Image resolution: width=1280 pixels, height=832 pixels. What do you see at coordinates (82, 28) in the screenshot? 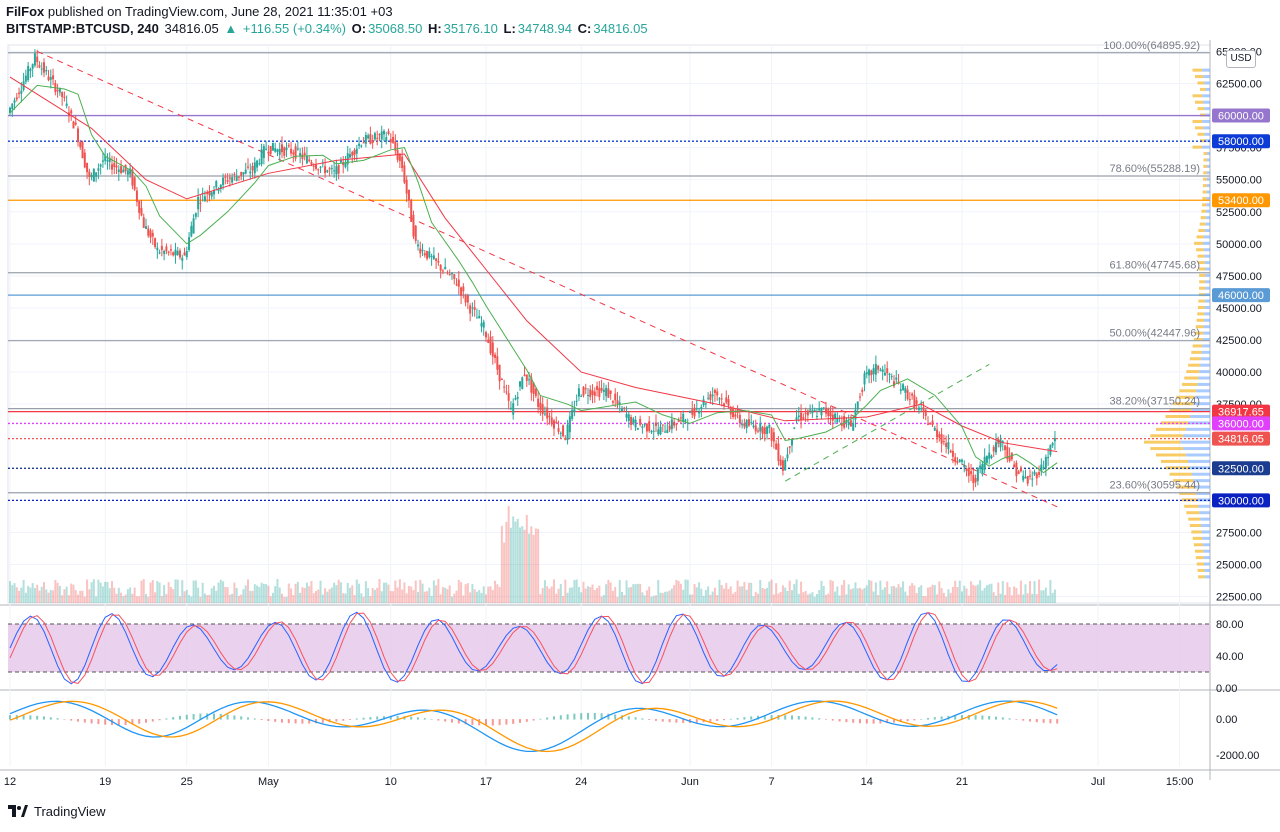
I see `symbol-label: BITSTAMP:BTCUSD, 240` at bounding box center [82, 28].